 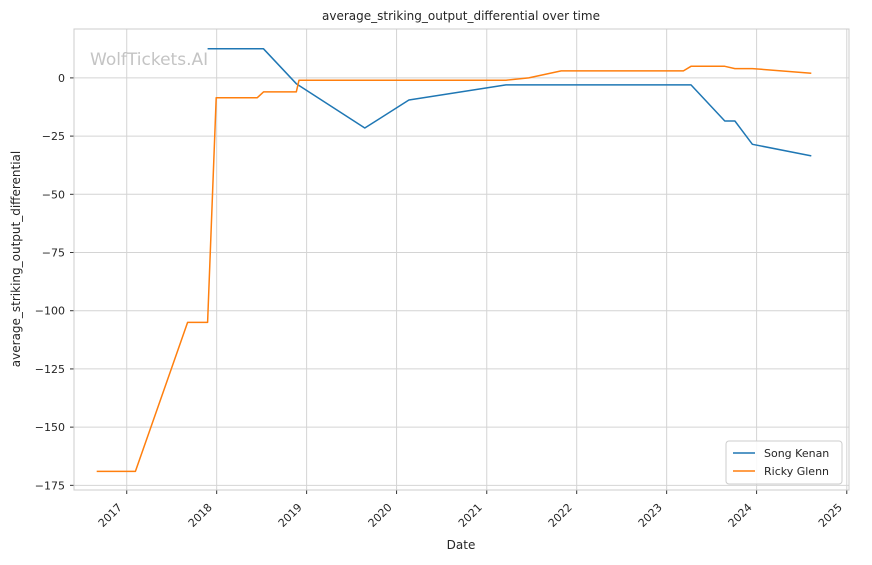 What do you see at coordinates (796, 471) in the screenshot?
I see `legend-label-ricky-glenn: Ricky Glenn` at bounding box center [796, 471].